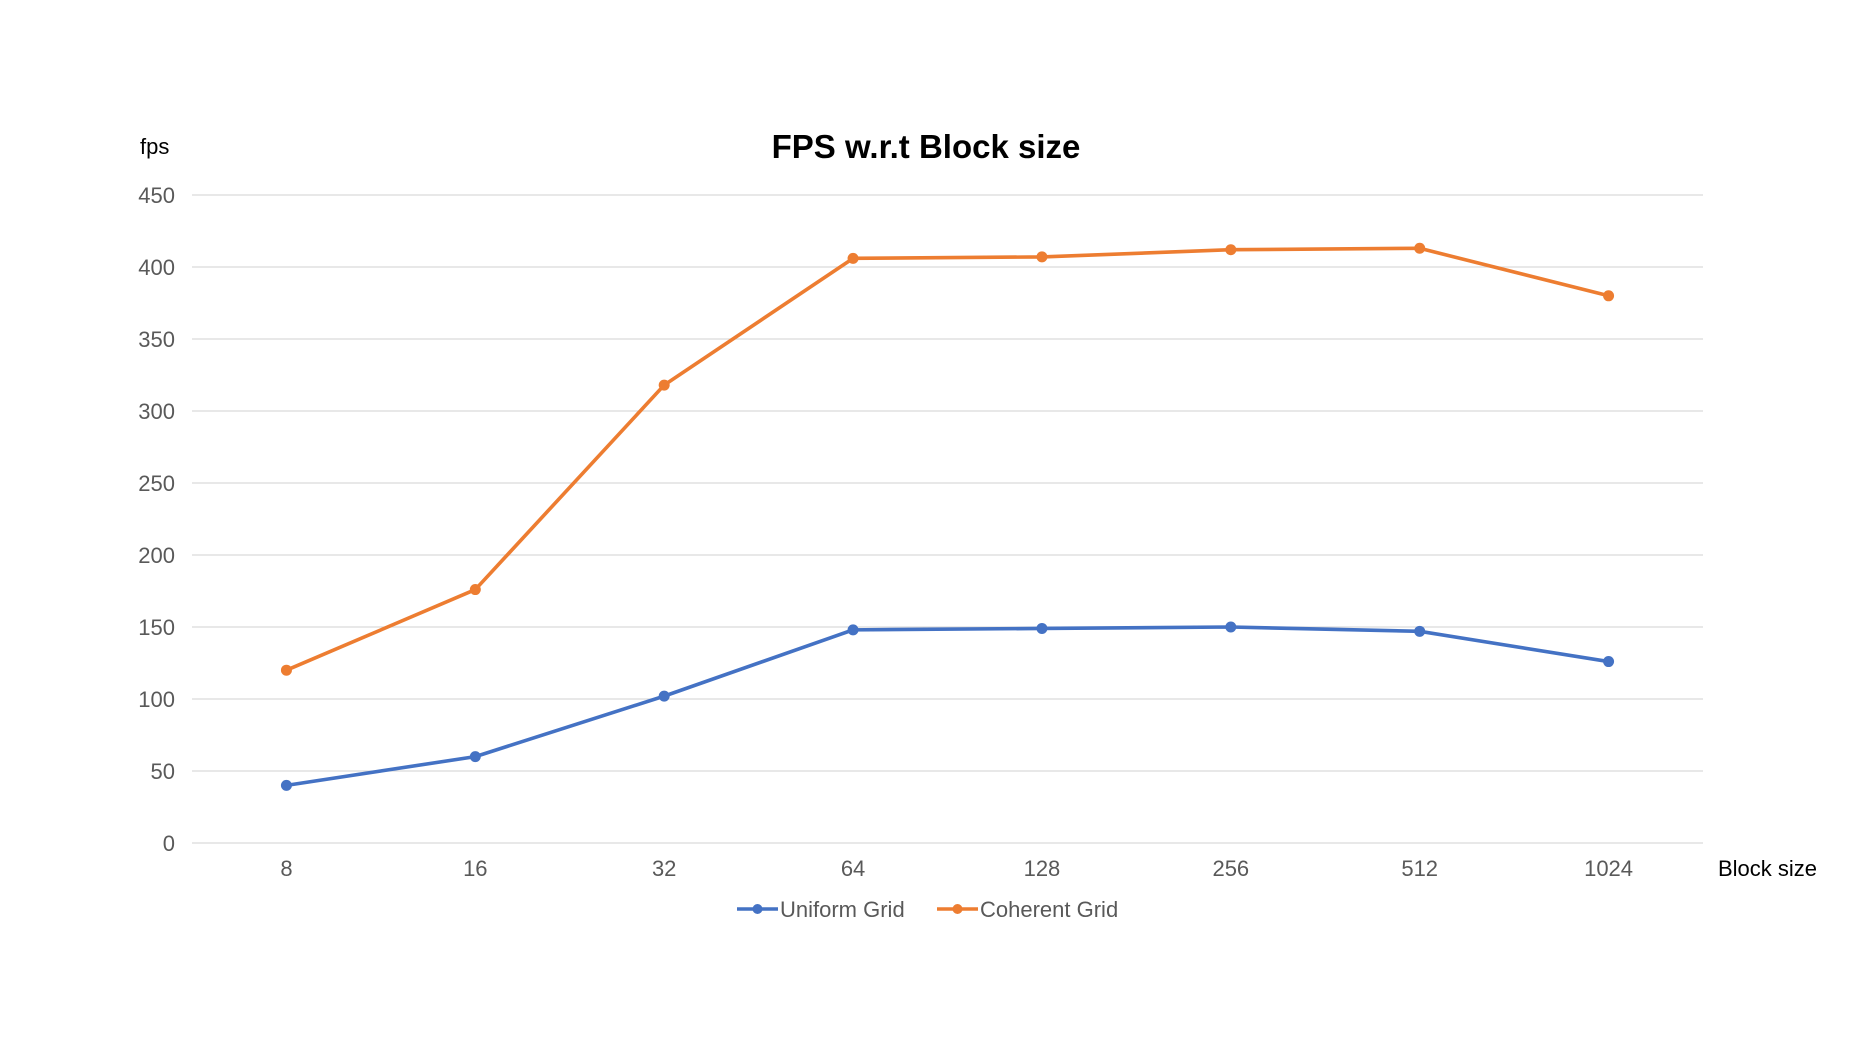  I want to click on y-tick-label: 250, so click(156, 483).